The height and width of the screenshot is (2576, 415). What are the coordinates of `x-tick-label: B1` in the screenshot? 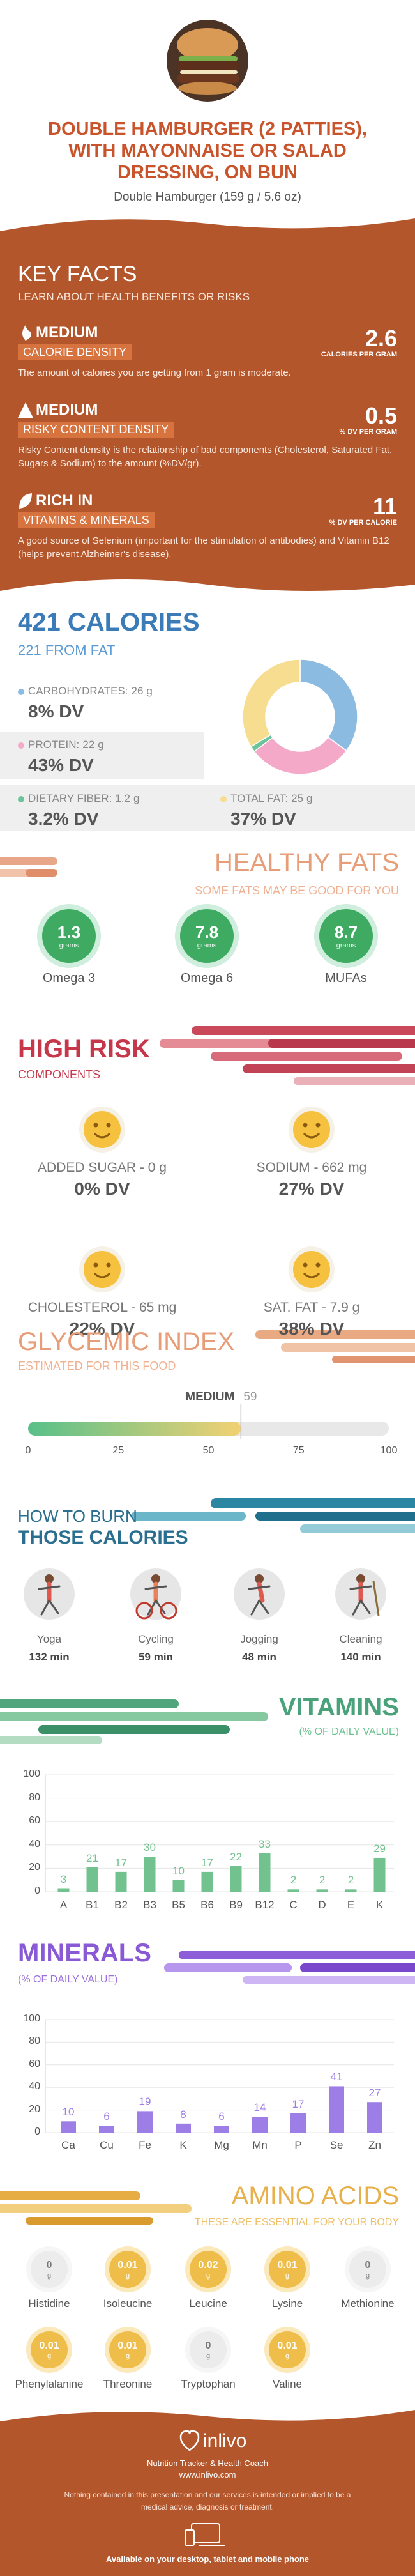 It's located at (92, 1905).